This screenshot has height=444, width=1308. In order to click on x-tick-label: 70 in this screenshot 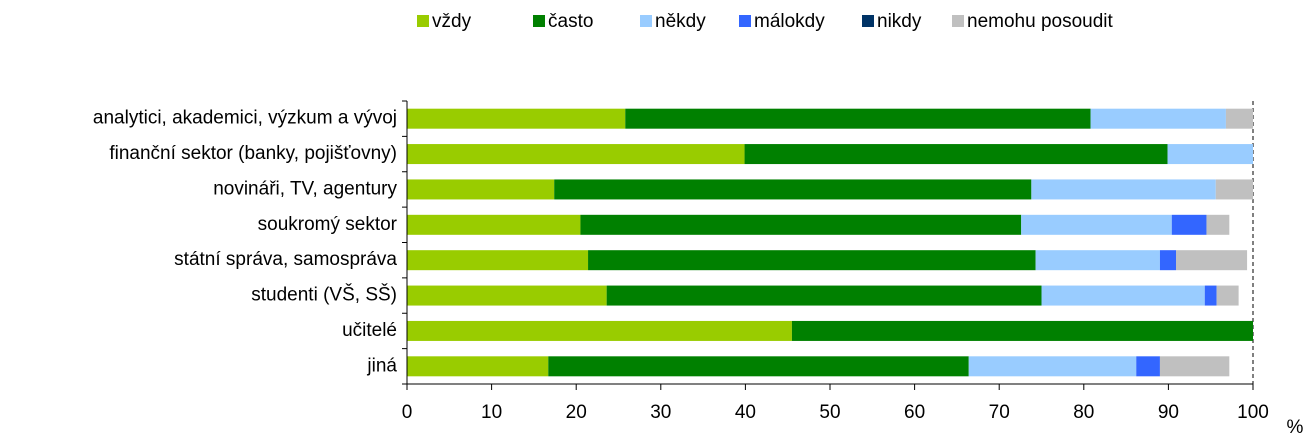, I will do `click(999, 412)`.